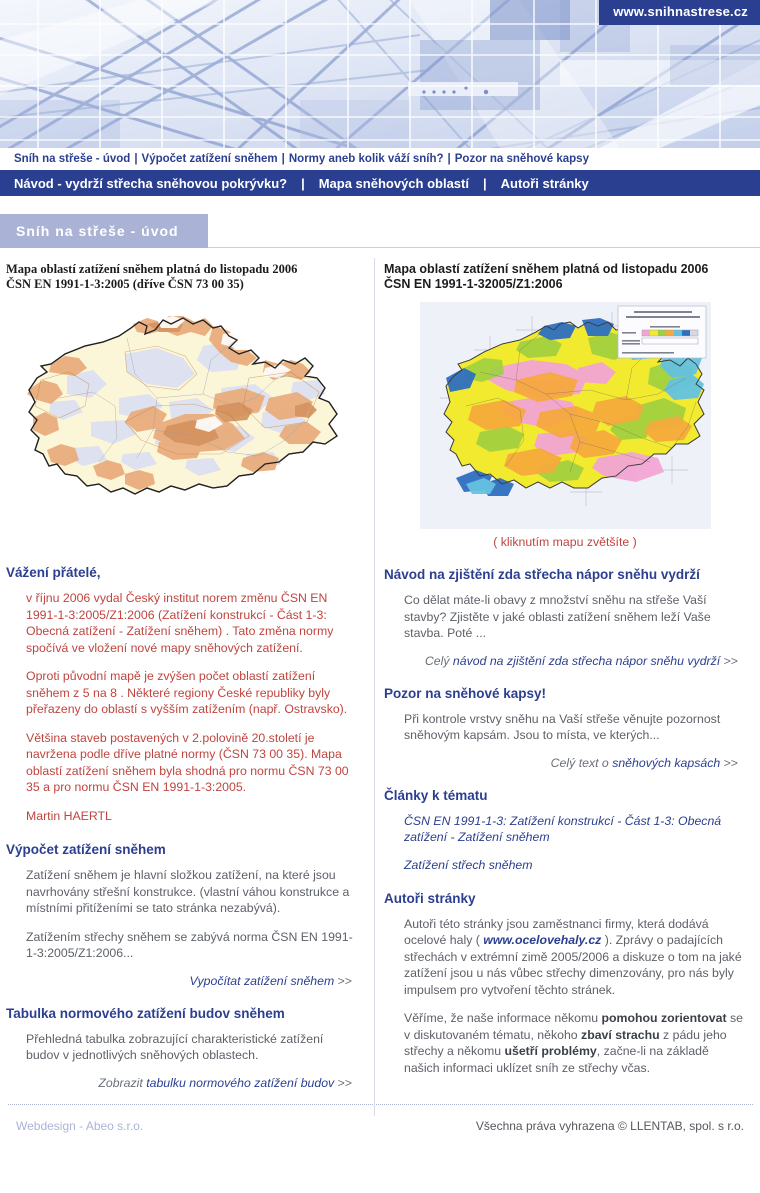  I want to click on map-click-caption: ( kliknutím mapu zvětšíte ), so click(565, 542).